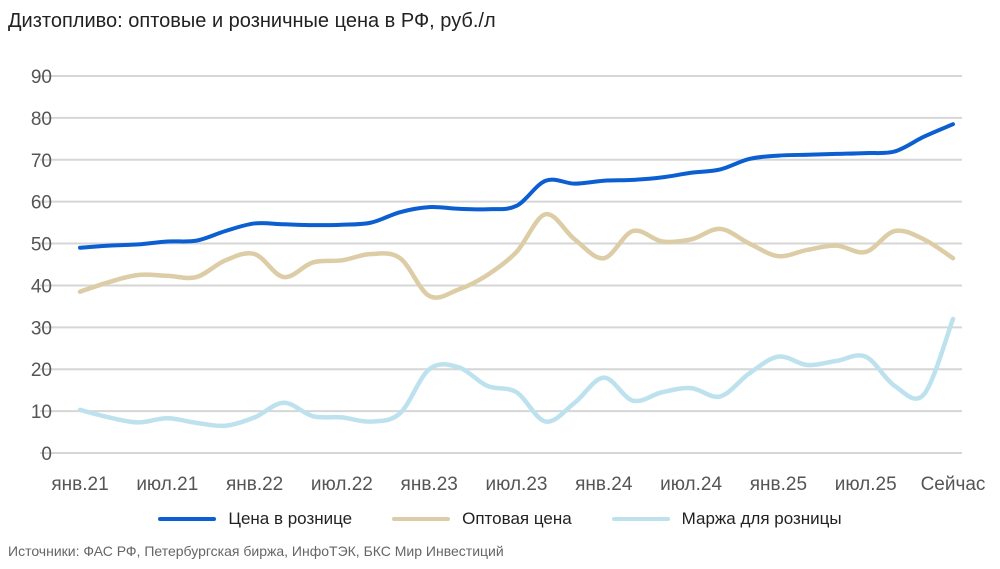 This screenshot has height=569, width=1000. What do you see at coordinates (41, 328) in the screenshot?
I see `y-tick-label: 30` at bounding box center [41, 328].